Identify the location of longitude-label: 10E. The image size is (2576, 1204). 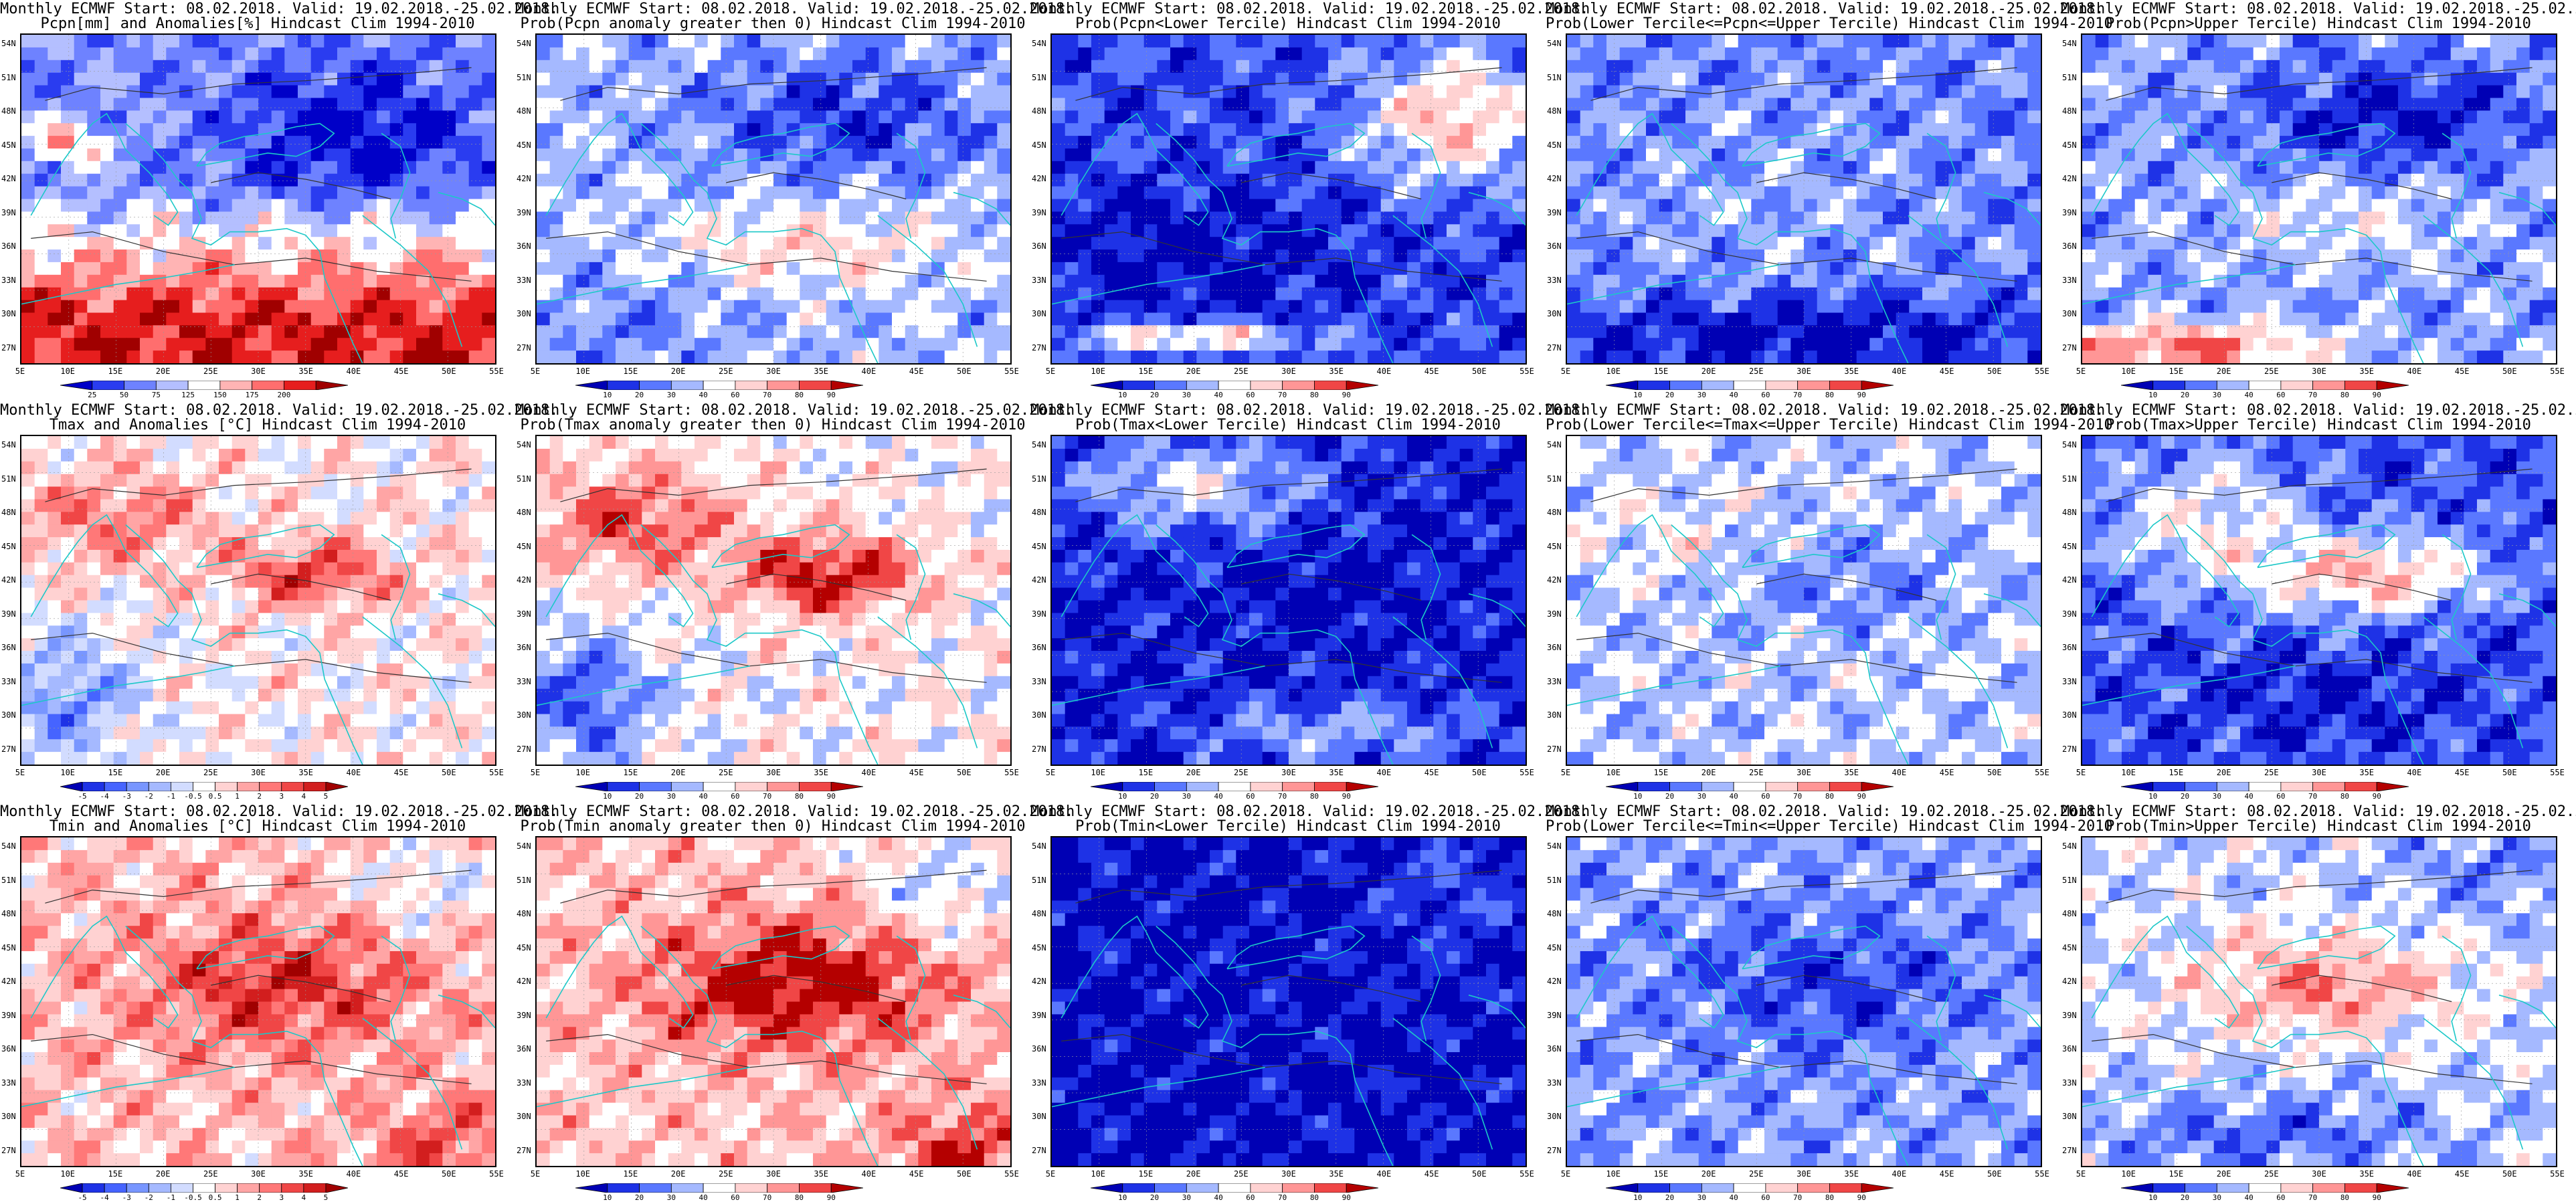
(583, 371).